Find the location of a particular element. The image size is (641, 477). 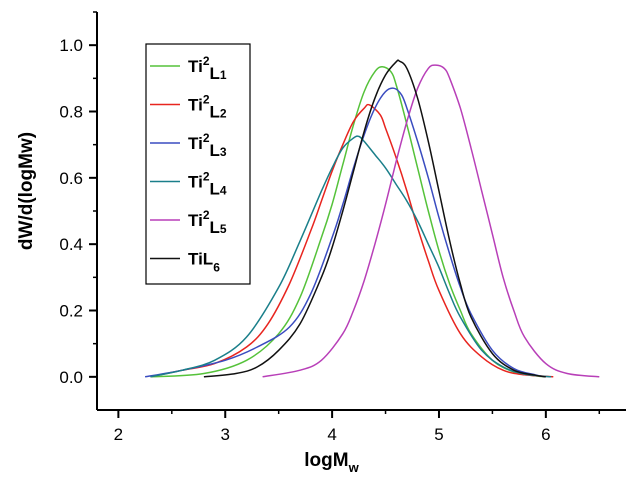

legend-label-Ti2L4: Ti2L4 is located at coordinates (207, 184).